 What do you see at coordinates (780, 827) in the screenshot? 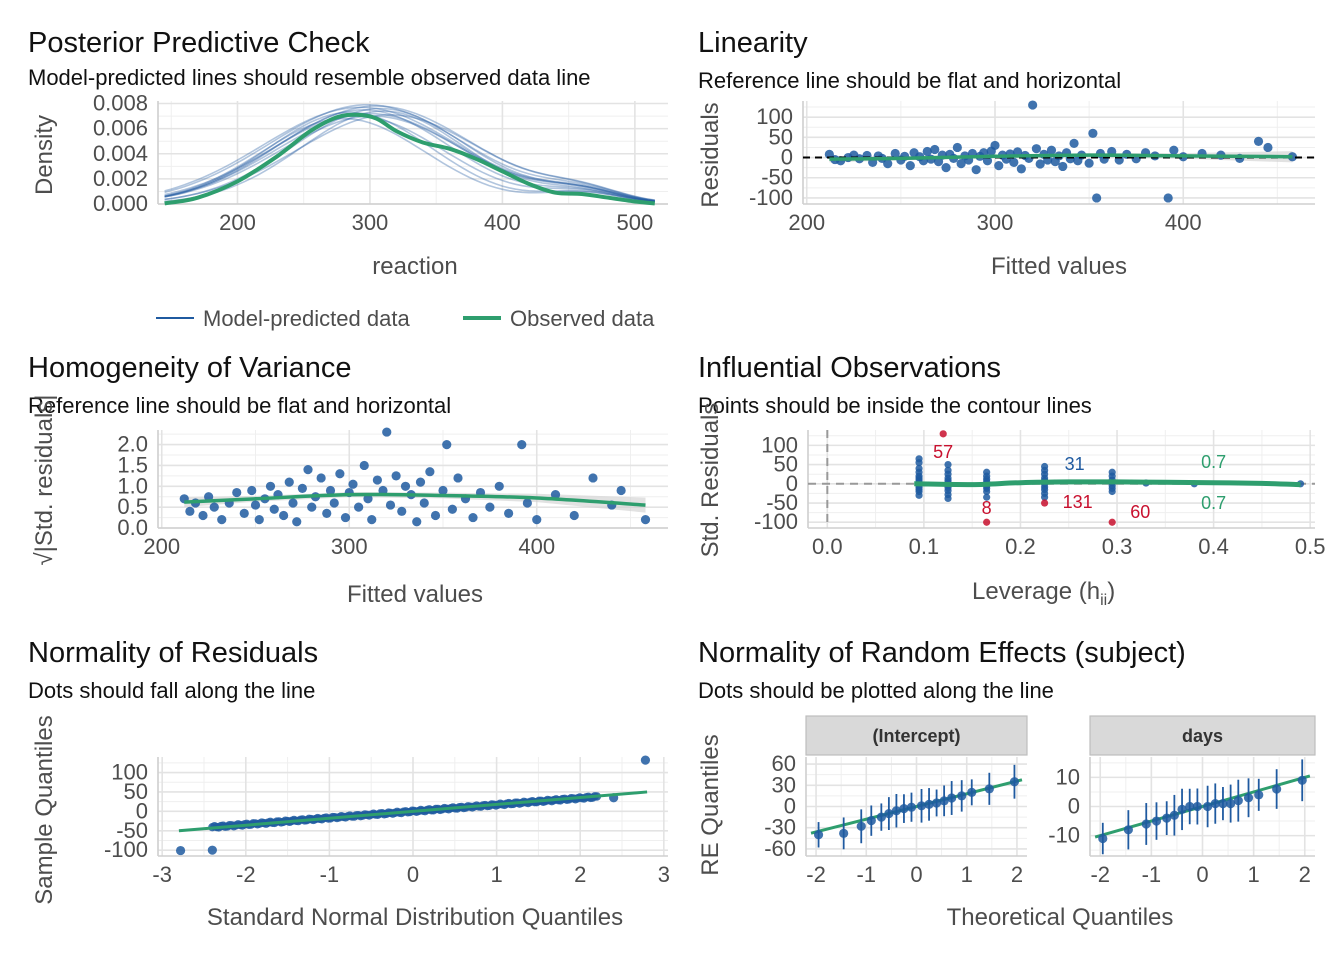
I see `y-tick-label: -30` at bounding box center [780, 827].